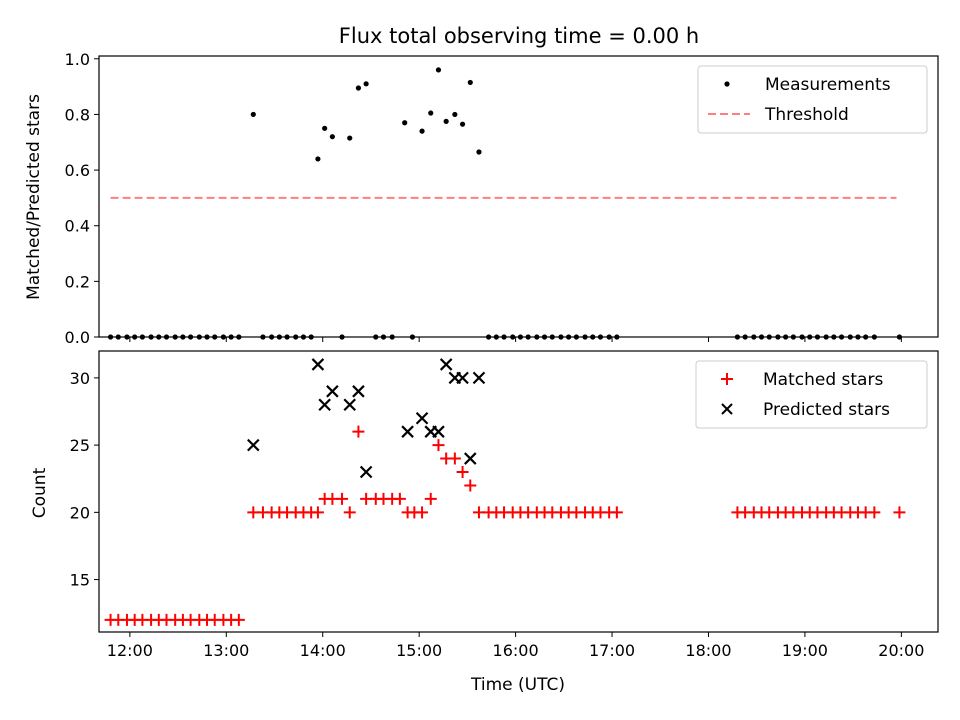  I want to click on y-tick-label: 0.8, so click(77, 114).